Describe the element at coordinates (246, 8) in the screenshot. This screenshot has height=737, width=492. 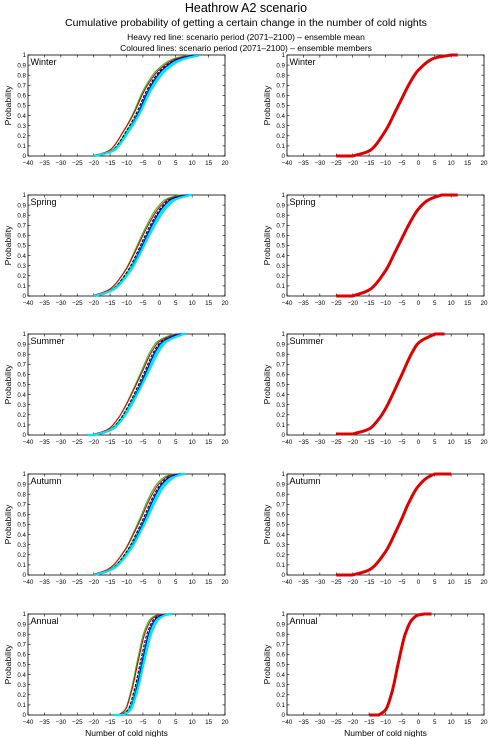
I see `figure-title: Heathrow A2 scenario` at that location.